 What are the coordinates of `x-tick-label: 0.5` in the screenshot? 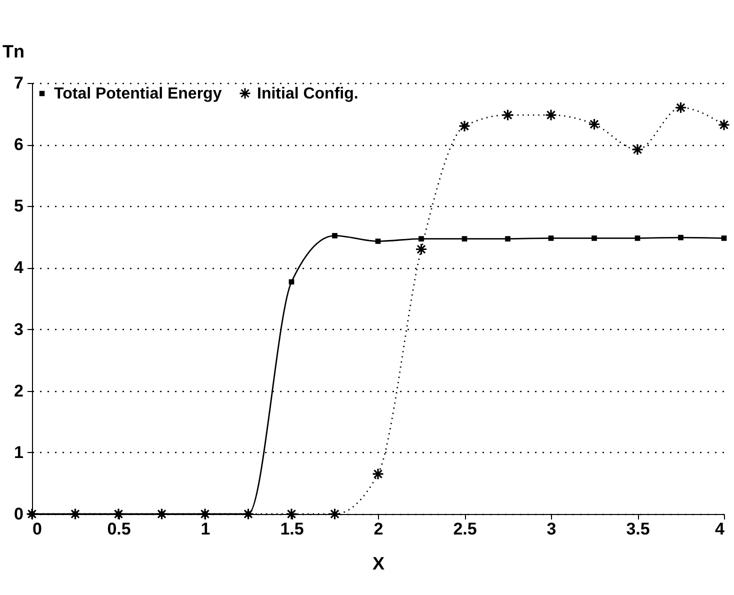 It's located at (119, 529).